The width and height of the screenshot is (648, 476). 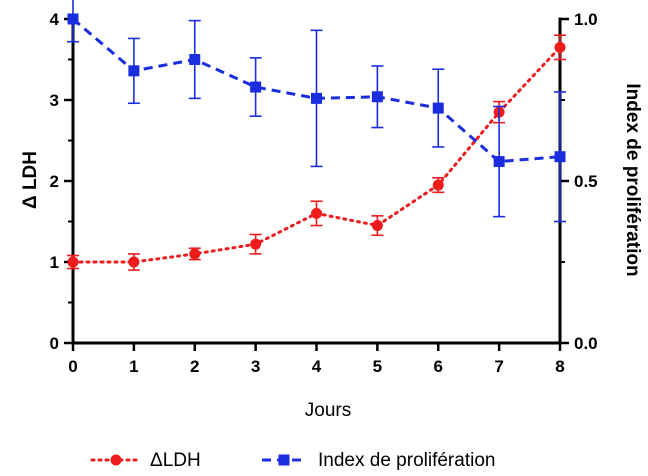 What do you see at coordinates (559, 366) in the screenshot?
I see `x-tick-label: 8` at bounding box center [559, 366].